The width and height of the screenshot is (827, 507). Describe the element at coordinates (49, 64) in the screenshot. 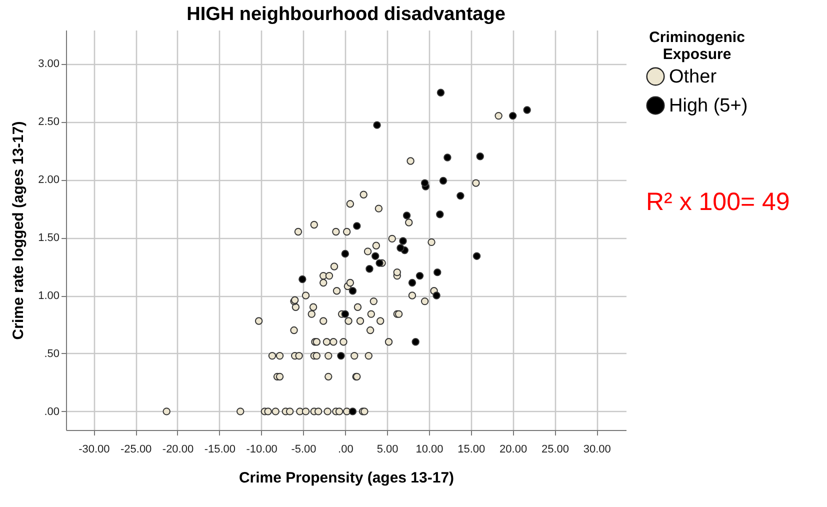

I see `y-tick-label: 3.00` at that location.